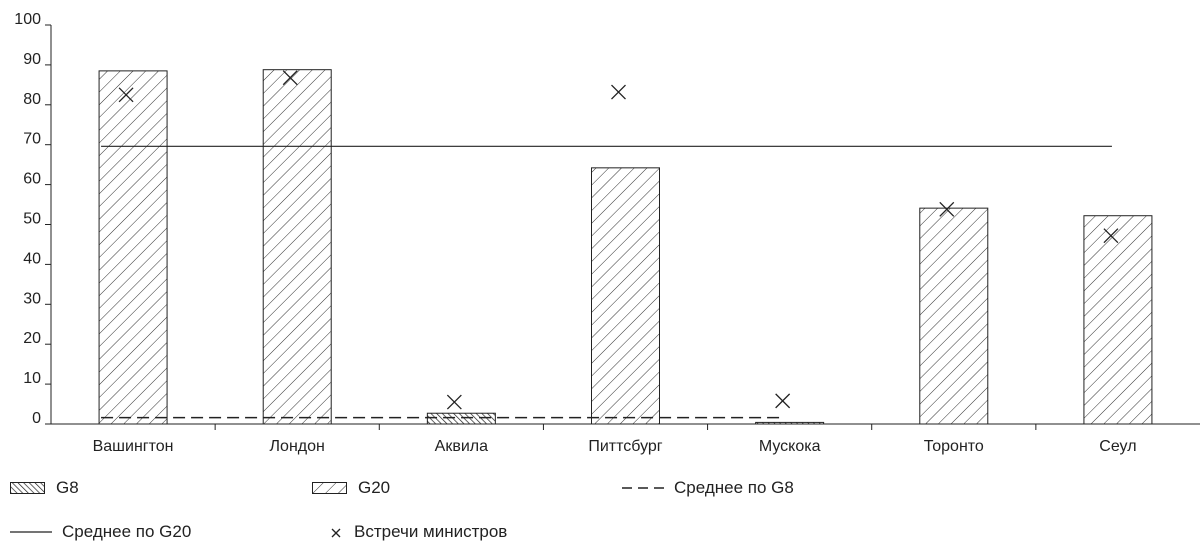  I want to click on y-tick-label: 20, so click(32, 338).